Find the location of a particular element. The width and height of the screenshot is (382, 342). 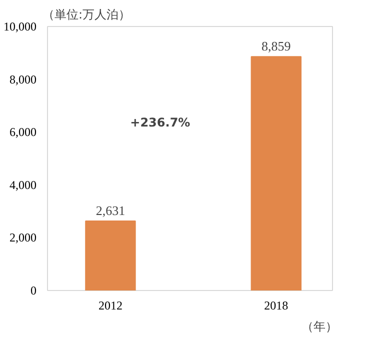

data-label: 2,631 is located at coordinates (111, 210).